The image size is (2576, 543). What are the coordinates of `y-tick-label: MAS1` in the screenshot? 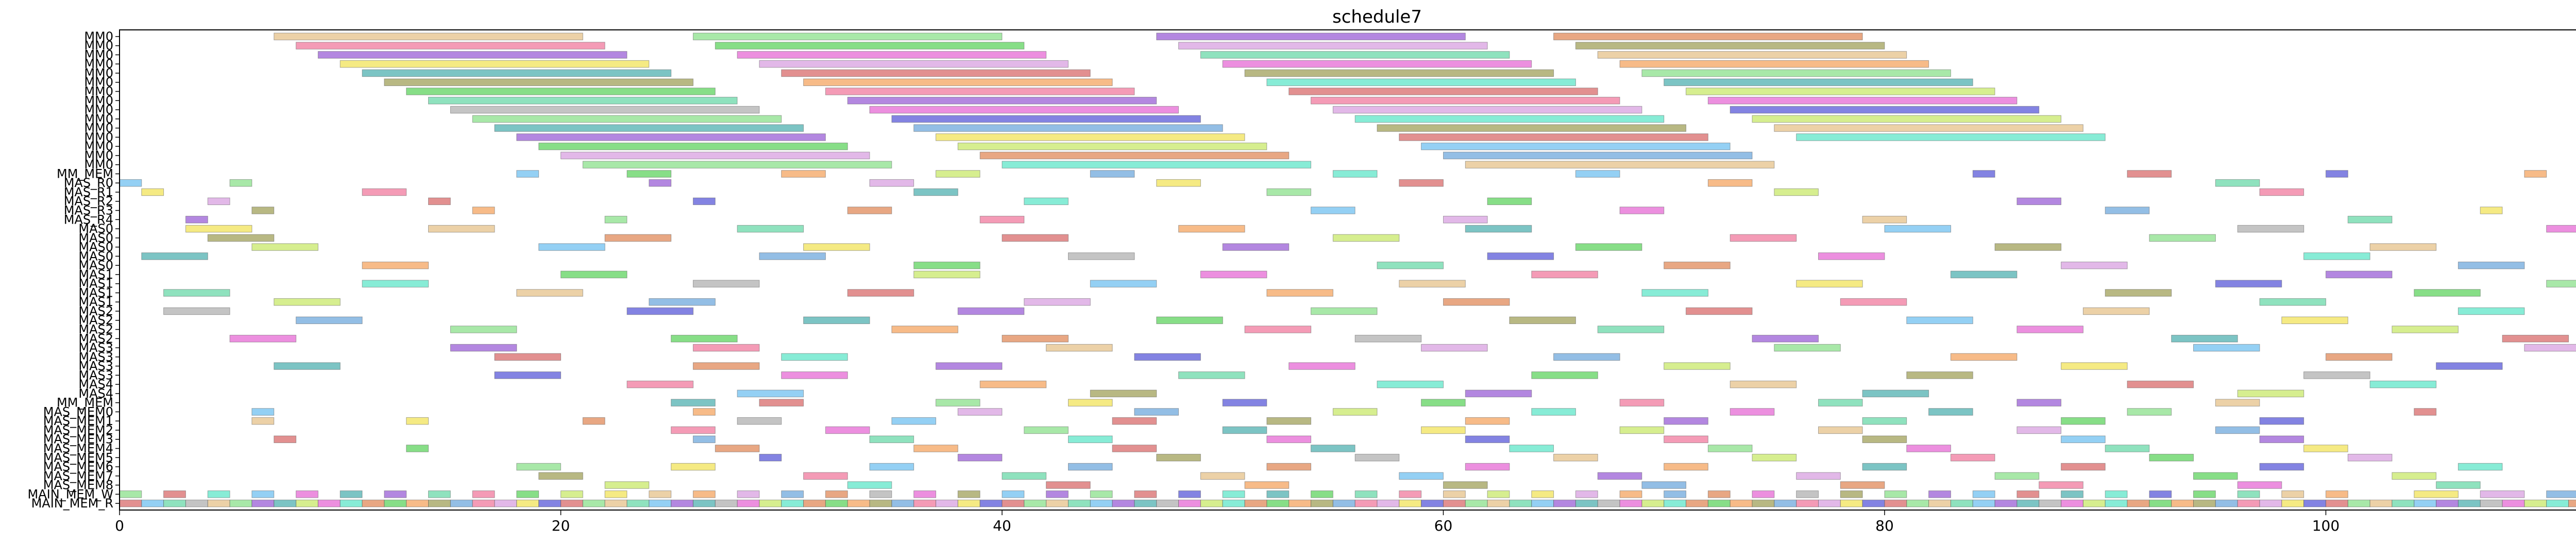 It's located at (95, 302).